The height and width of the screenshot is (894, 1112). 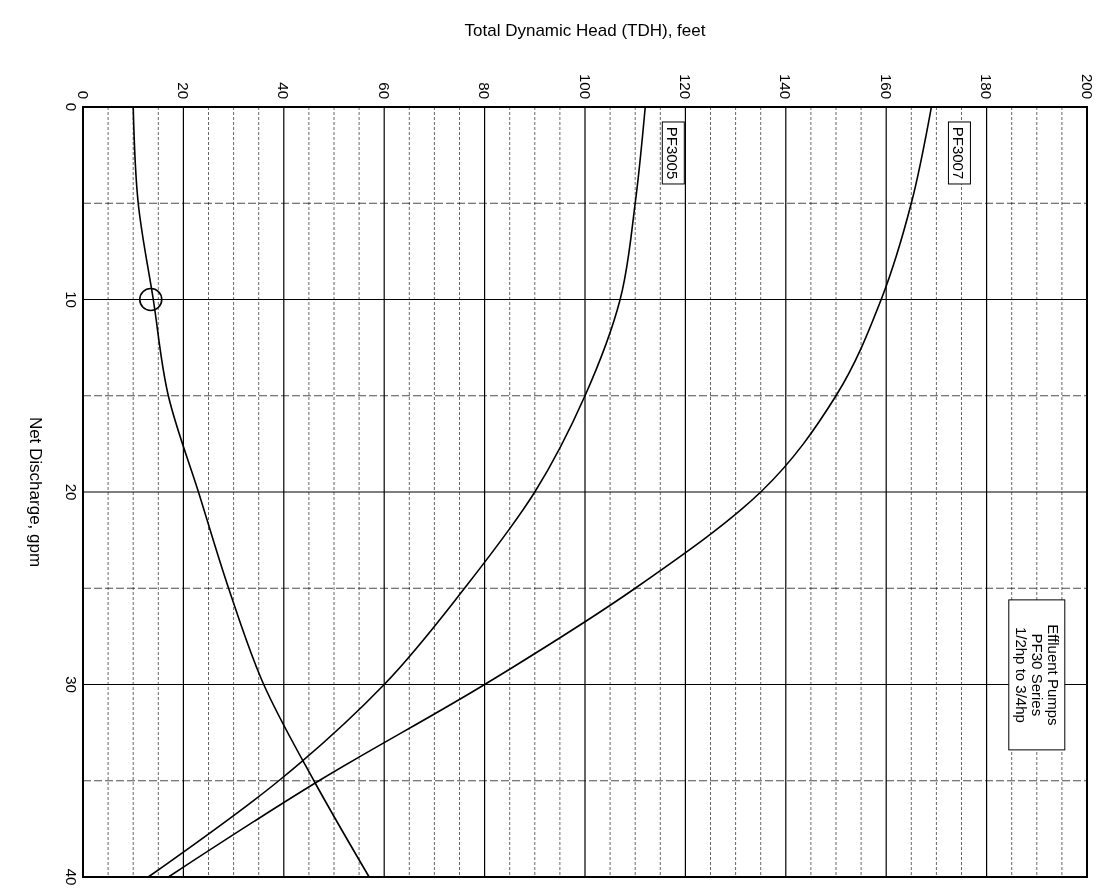 What do you see at coordinates (71, 299) in the screenshot?
I see `y-tick-label: 10` at bounding box center [71, 299].